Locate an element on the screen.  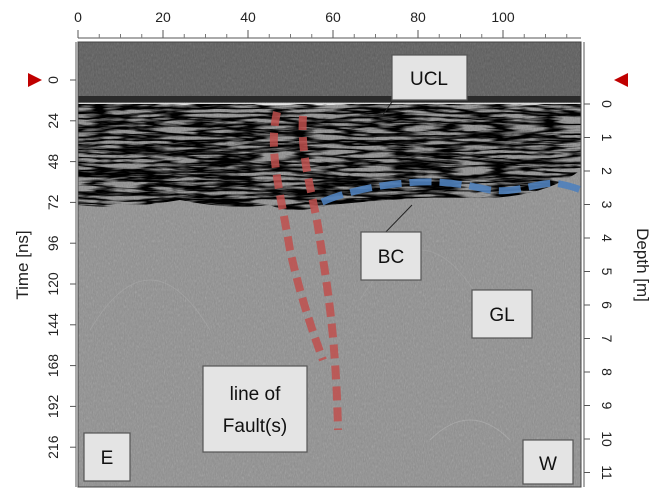
top-tick-label: 60 is located at coordinates (333, 17).